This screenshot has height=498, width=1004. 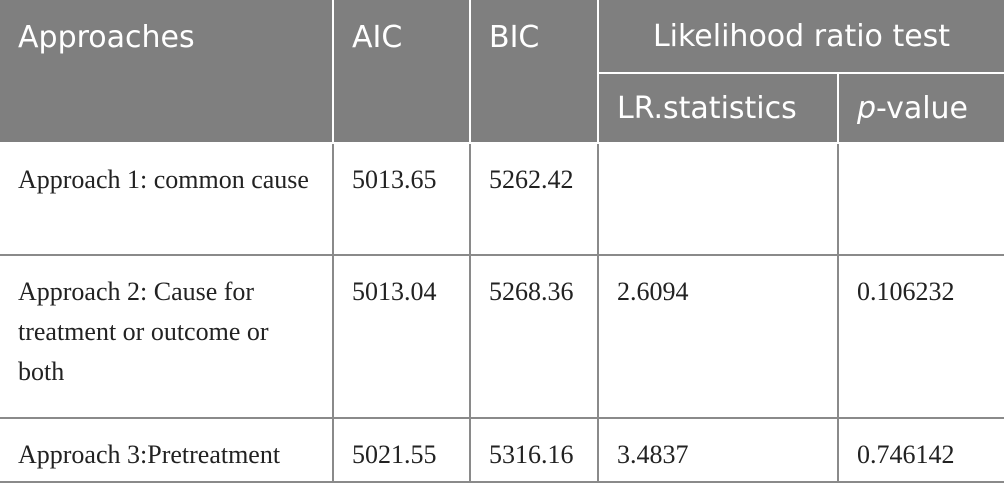 I want to click on table-cell: 5268.36, so click(x=534, y=336).